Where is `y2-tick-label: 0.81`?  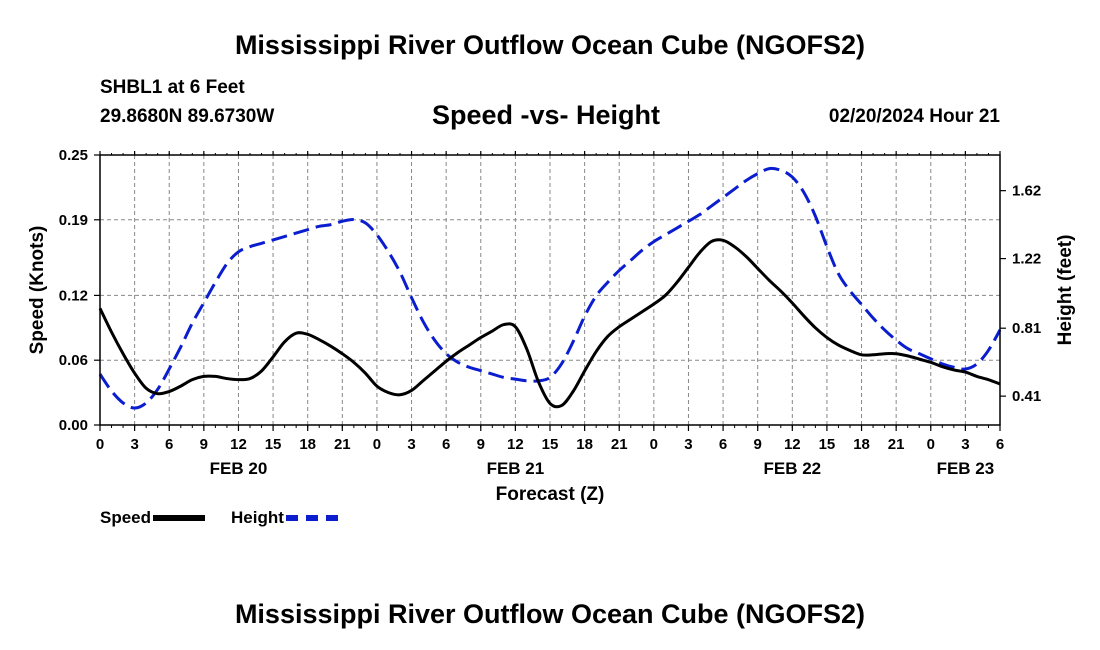 y2-tick-label: 0.81 is located at coordinates (1026, 328).